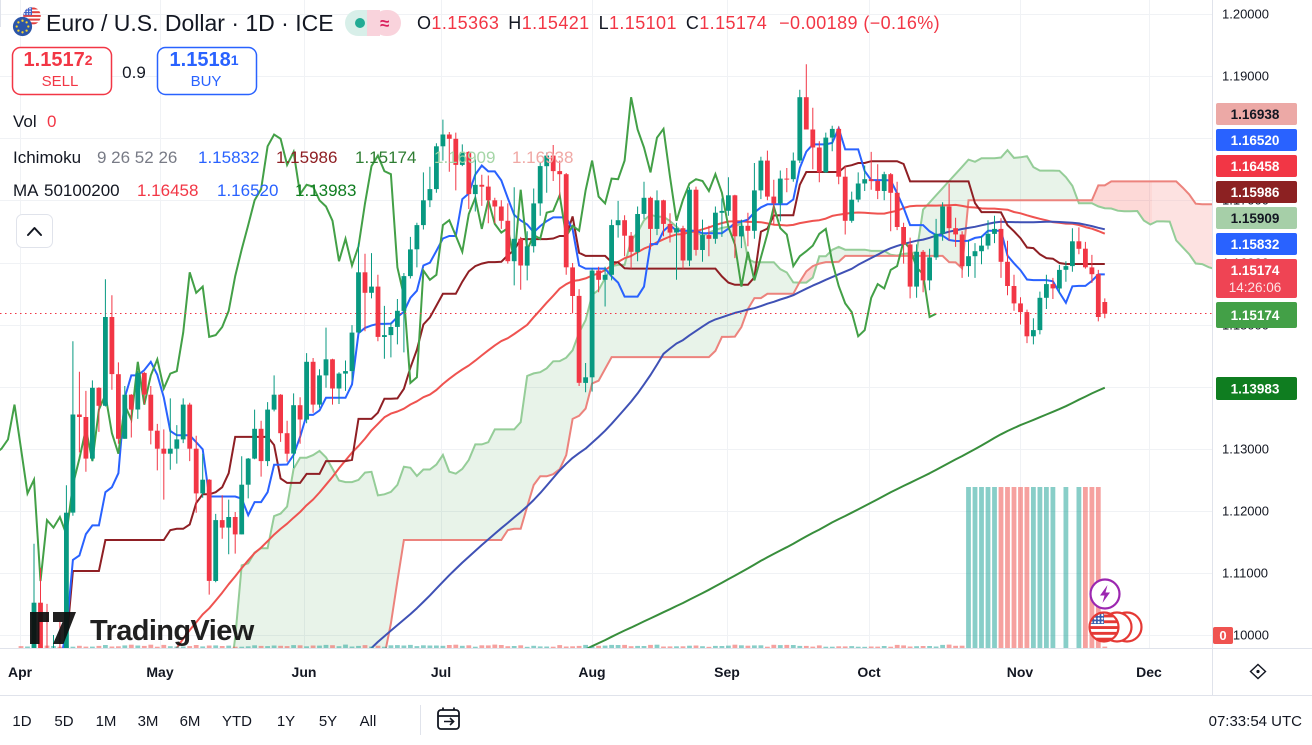 This screenshot has height=745, width=1312. What do you see at coordinates (106, 721) in the screenshot?
I see `svg-text: 1M` at bounding box center [106, 721].